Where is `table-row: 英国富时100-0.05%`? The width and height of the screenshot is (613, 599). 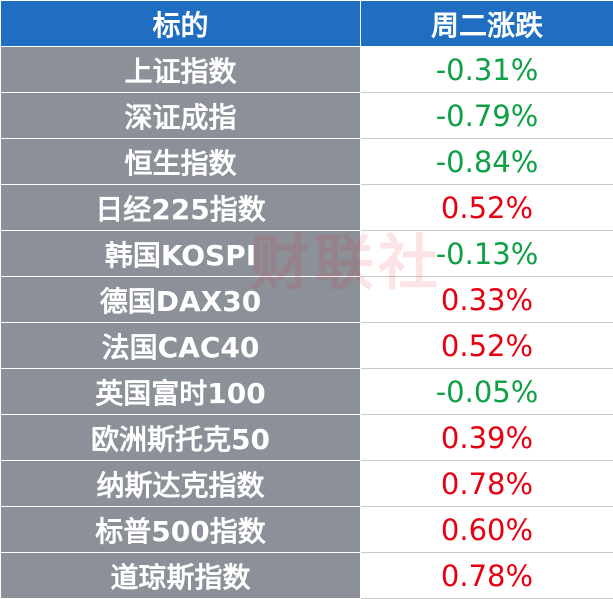
table-row: 英国富时100-0.05% is located at coordinates (307, 392).